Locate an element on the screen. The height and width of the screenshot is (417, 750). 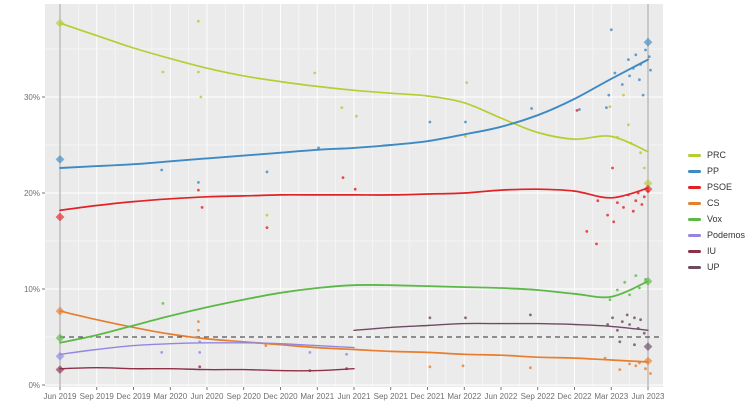
trend-line-Podemos is located at coordinates (207, 348).